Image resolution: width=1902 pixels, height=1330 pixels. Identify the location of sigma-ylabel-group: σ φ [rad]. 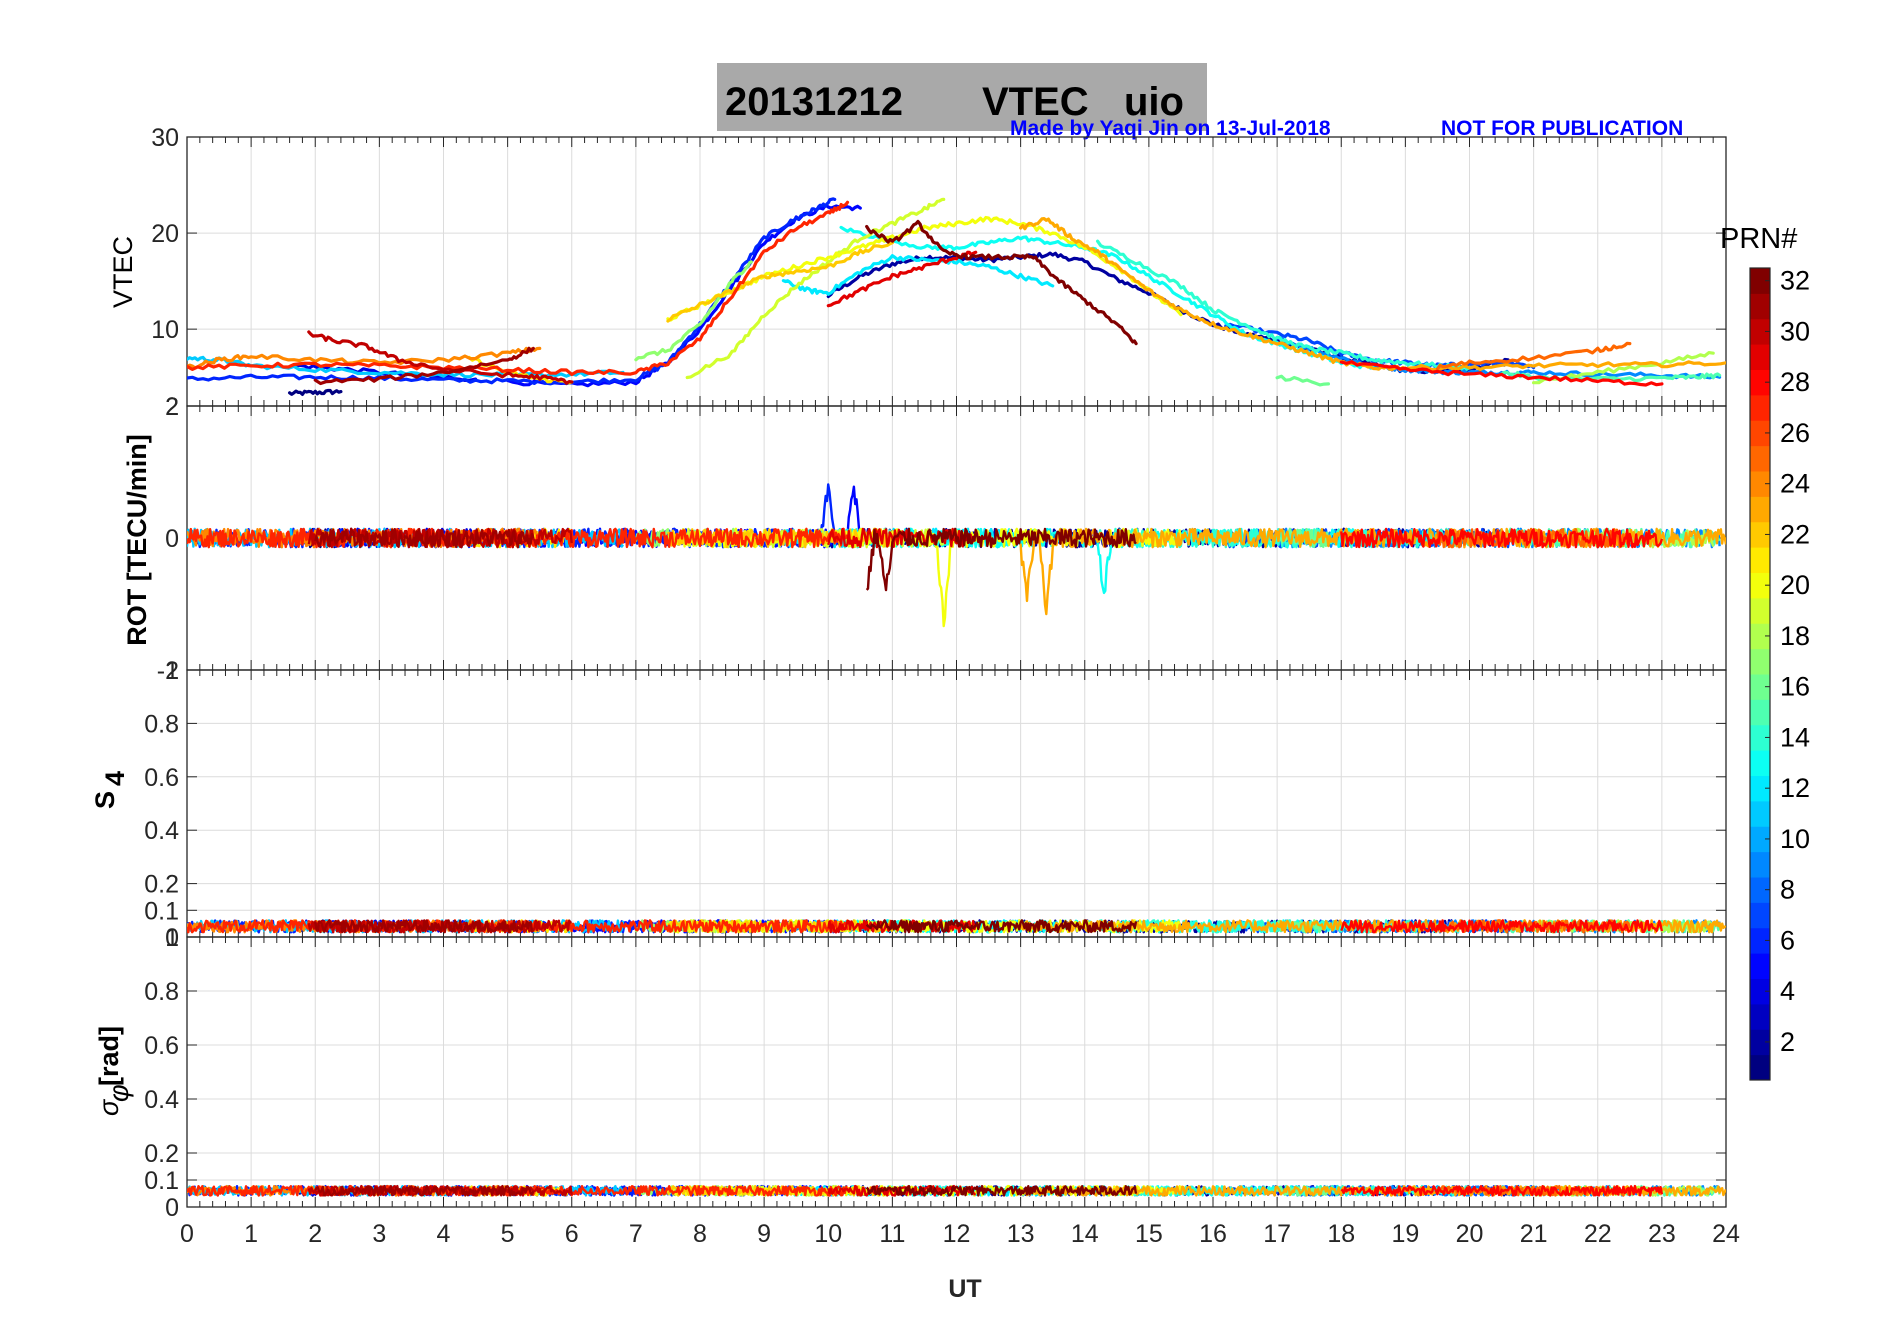
(114, 1071).